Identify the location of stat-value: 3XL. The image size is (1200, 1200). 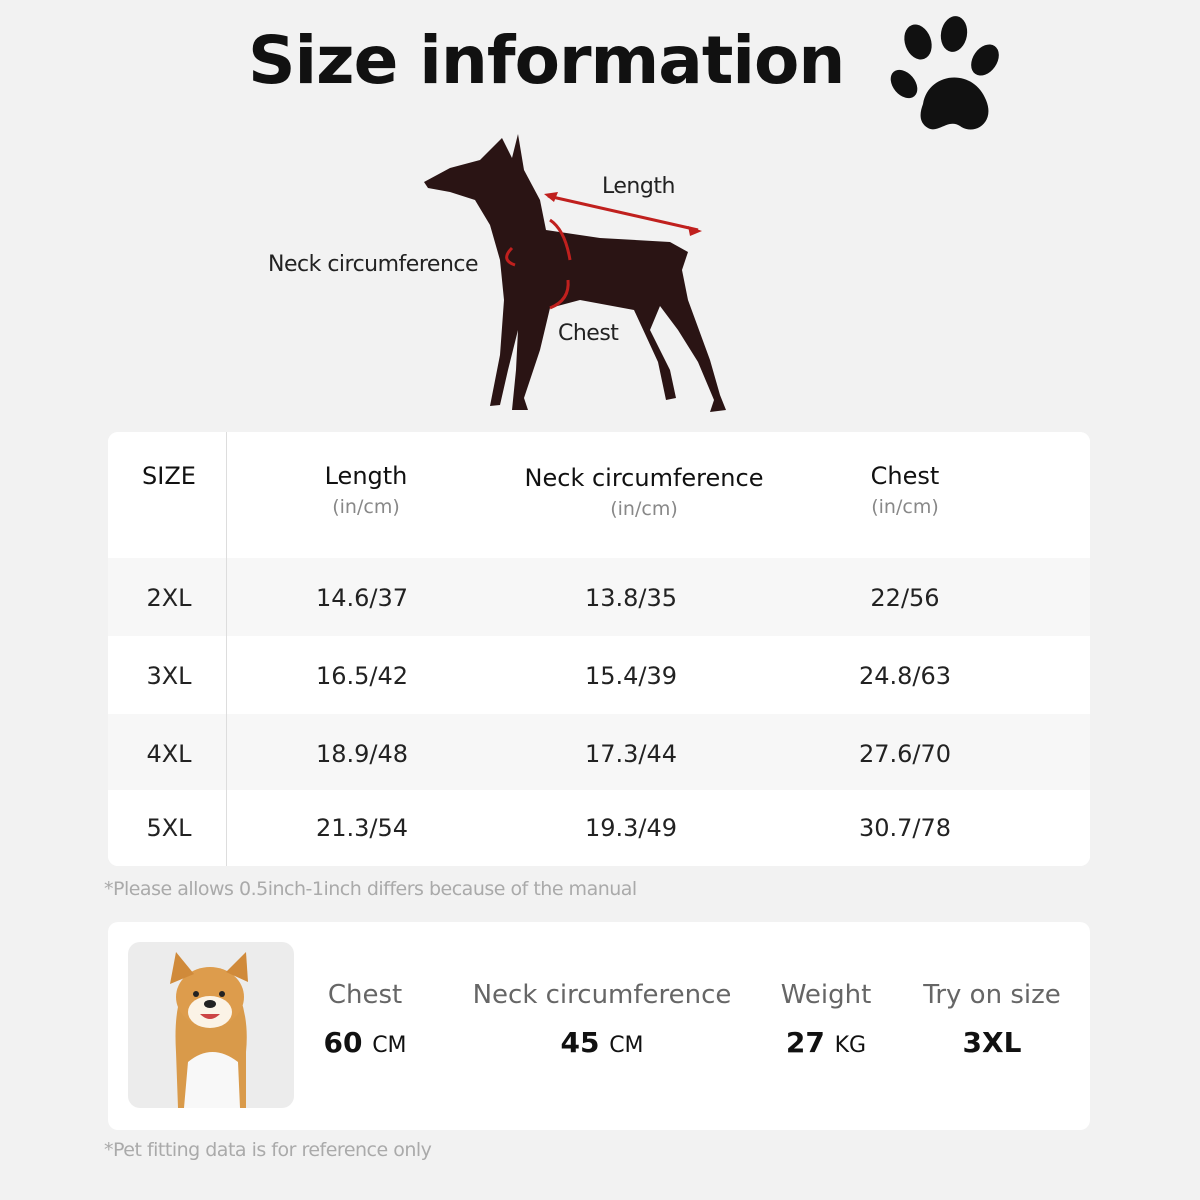
(992, 1042).